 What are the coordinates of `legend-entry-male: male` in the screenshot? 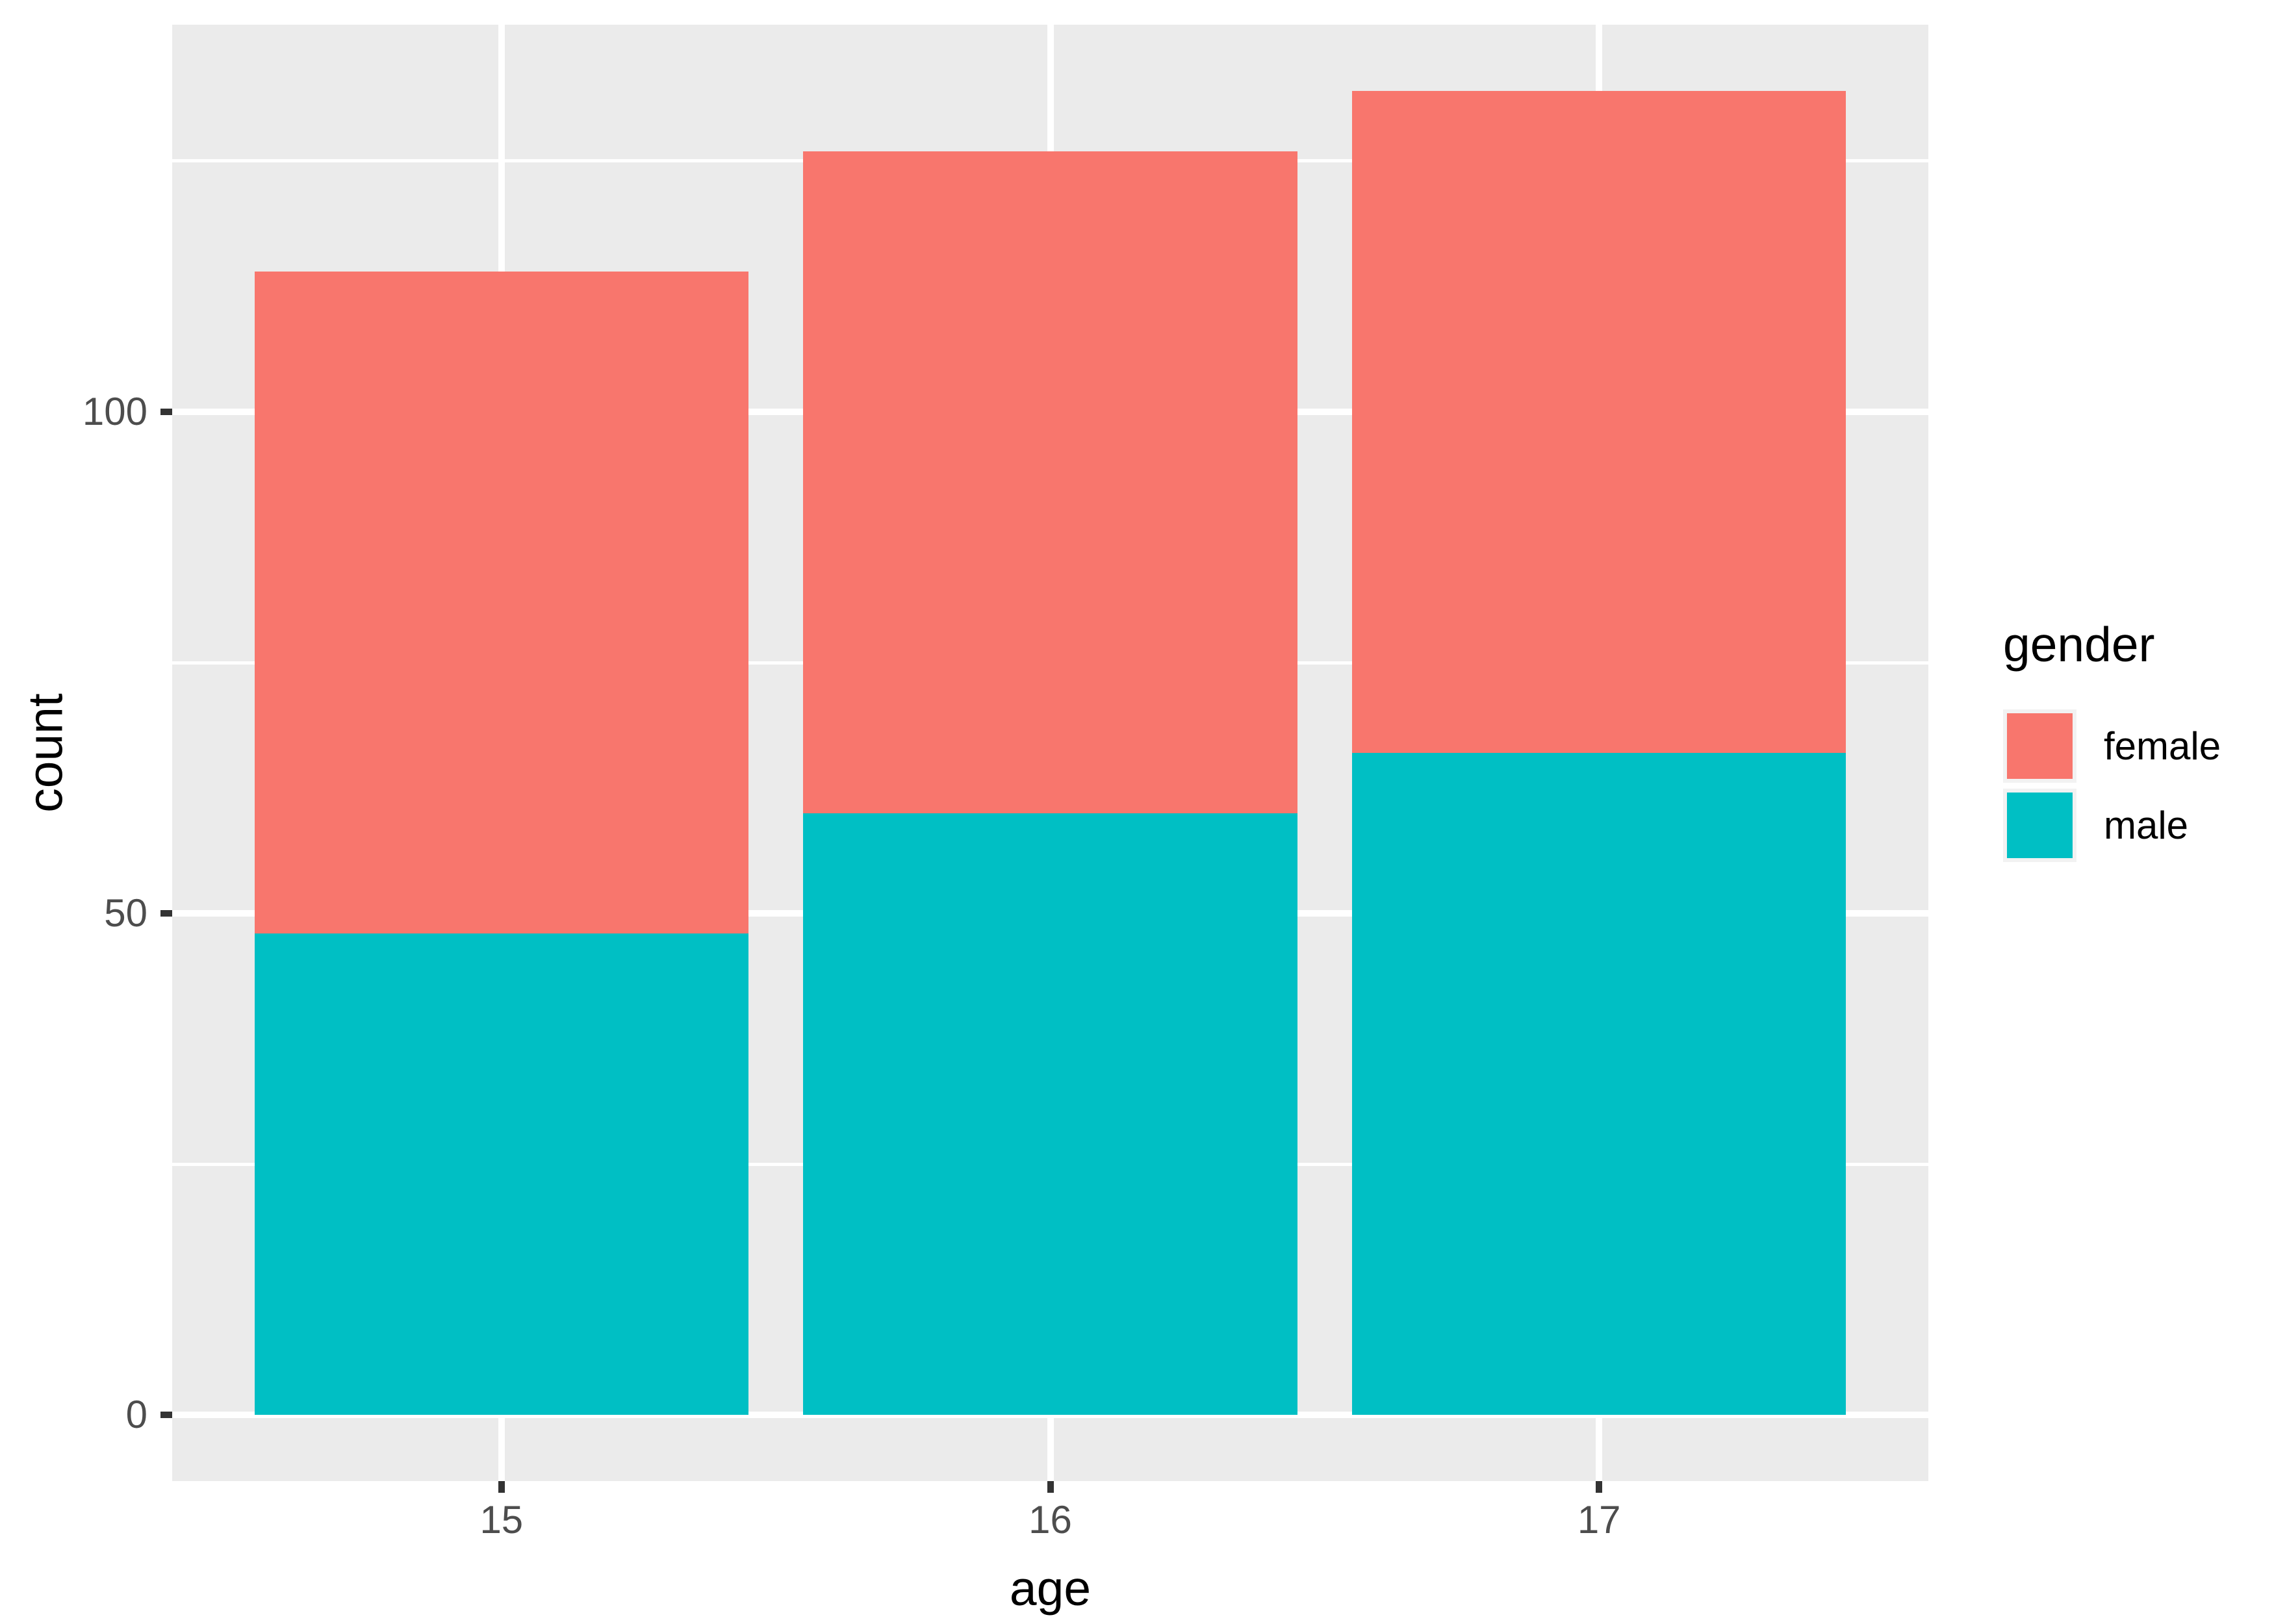 It's located at (2136, 825).